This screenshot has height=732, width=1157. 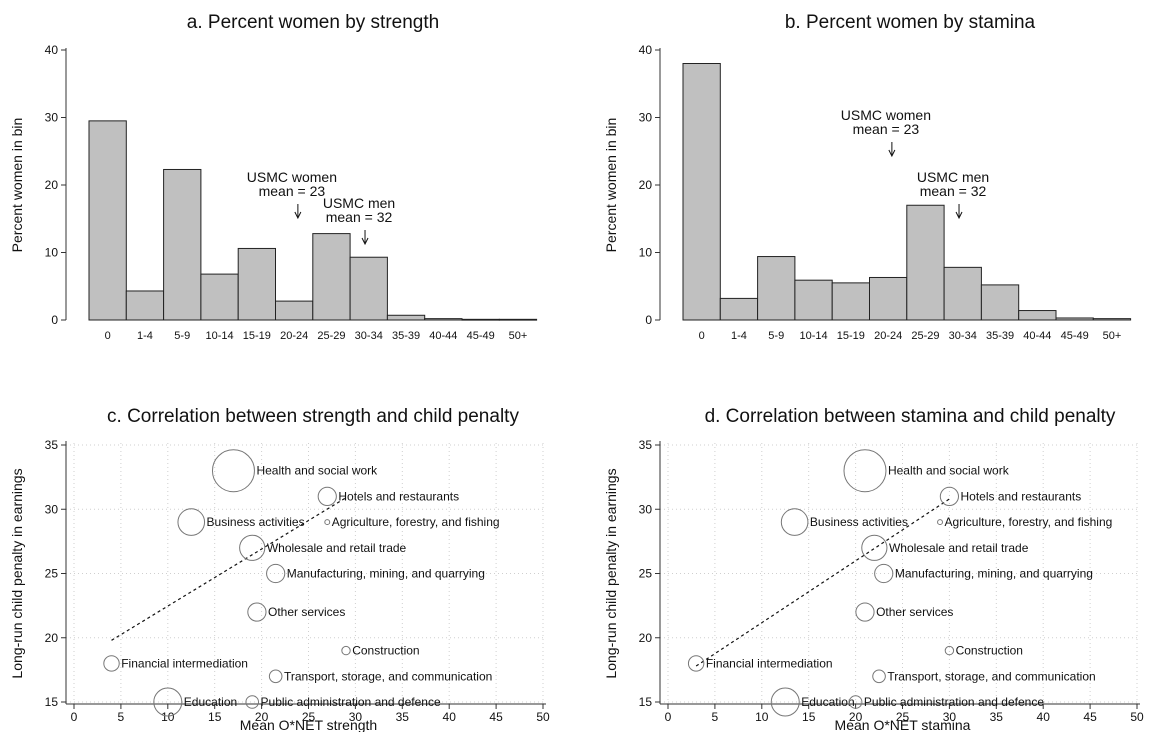 I want to click on point-label: Transport, storage, and communication, so click(x=991, y=676).